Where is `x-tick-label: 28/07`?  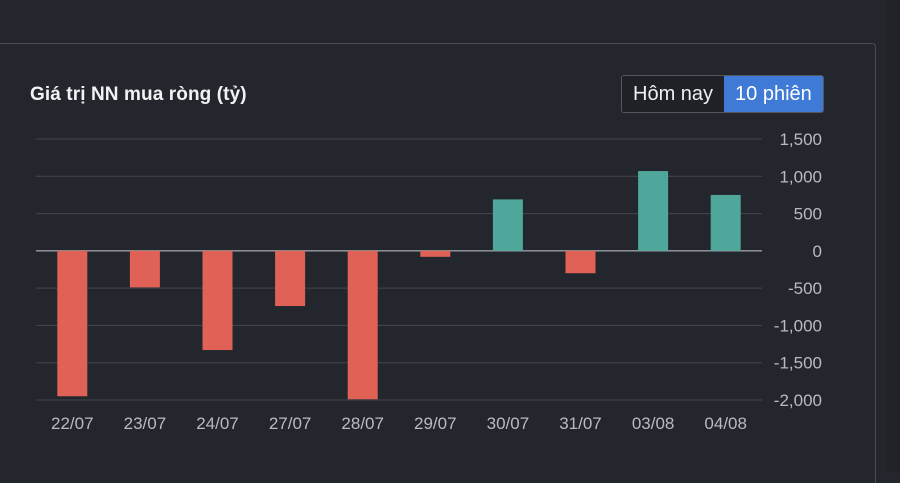
x-tick-label: 28/07 is located at coordinates (362, 423).